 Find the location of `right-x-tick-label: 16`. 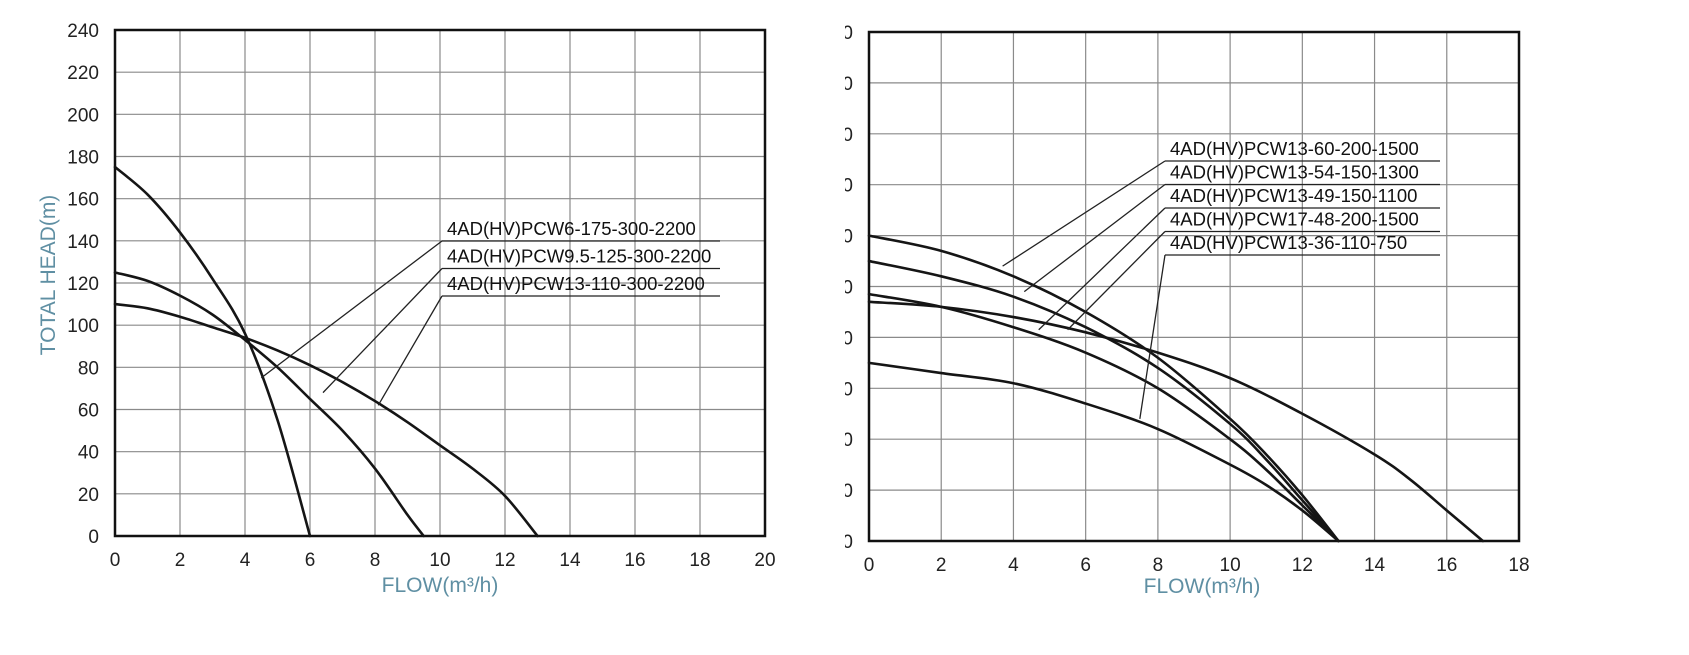

right-x-tick-label: 16 is located at coordinates (1446, 565).